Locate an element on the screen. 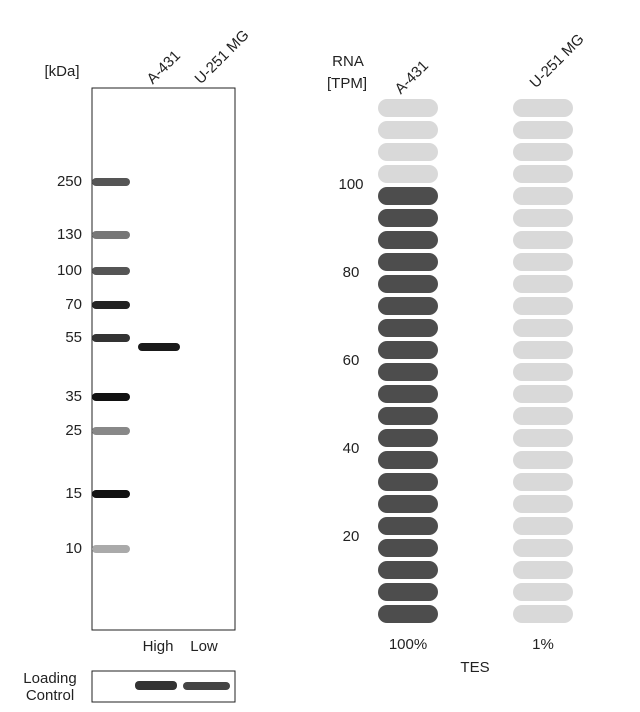 The image size is (640, 712). marker-label: 100 is located at coordinates (69, 270).